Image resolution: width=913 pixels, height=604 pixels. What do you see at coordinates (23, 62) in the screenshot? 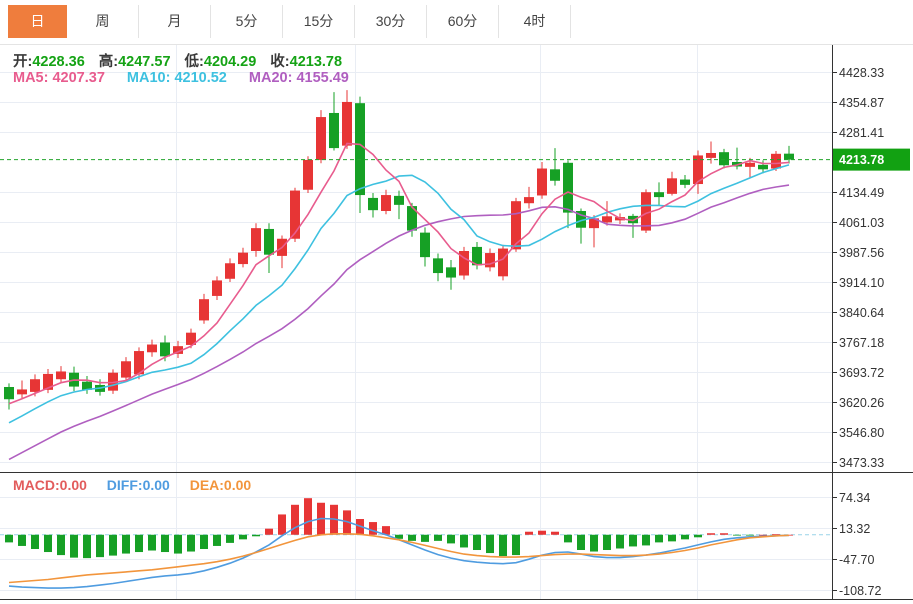
I see `open-label: 开:` at bounding box center [23, 62].